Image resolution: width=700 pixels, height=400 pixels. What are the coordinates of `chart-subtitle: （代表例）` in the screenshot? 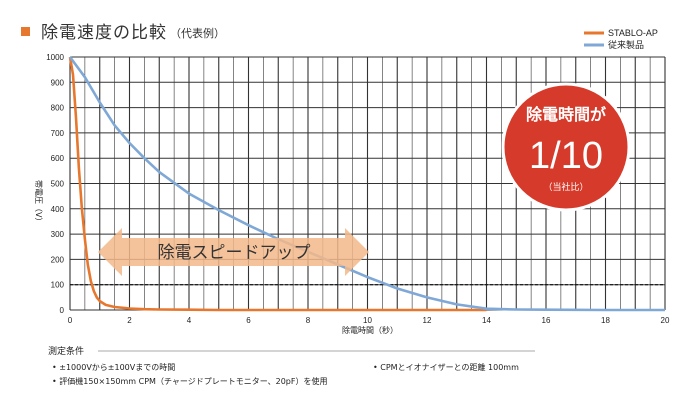 It's located at (197, 33).